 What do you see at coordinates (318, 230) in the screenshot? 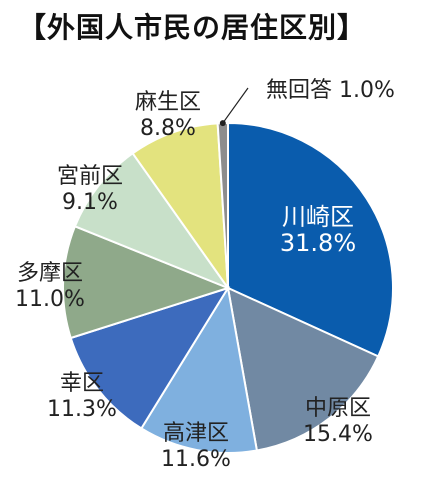
I see `slice-label-0: 川崎区 31.8%` at bounding box center [318, 230].